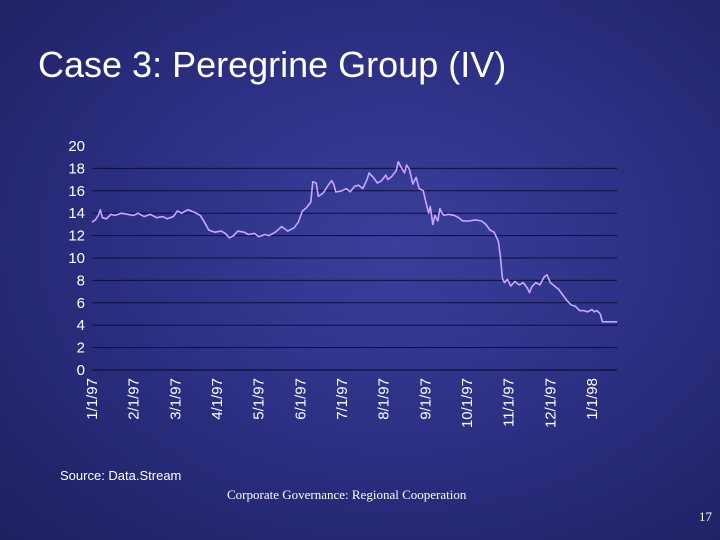  I want to click on x-tick-label: 8/1/97, so click(384, 399).